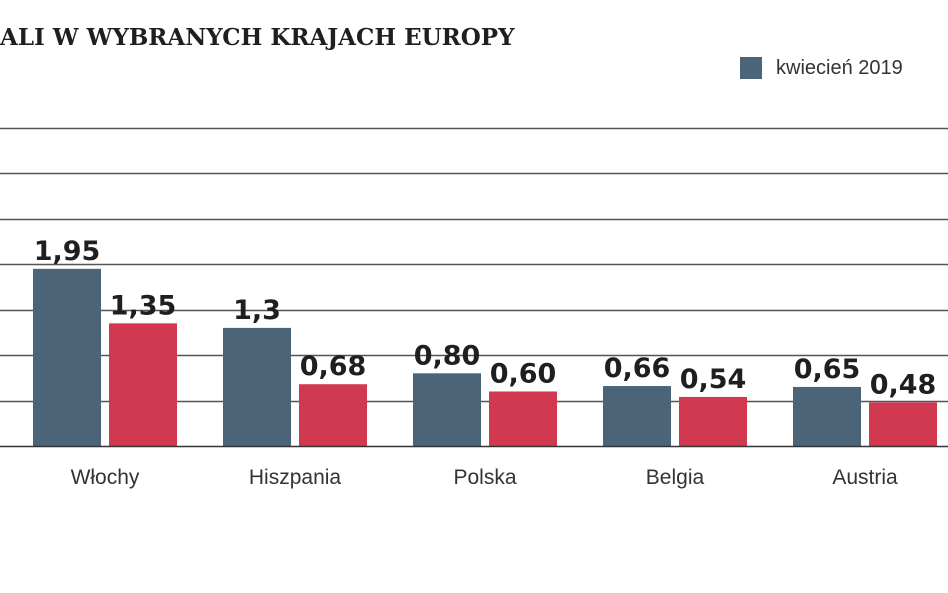 The image size is (948, 593). I want to click on category-label: Belgia, so click(675, 477).